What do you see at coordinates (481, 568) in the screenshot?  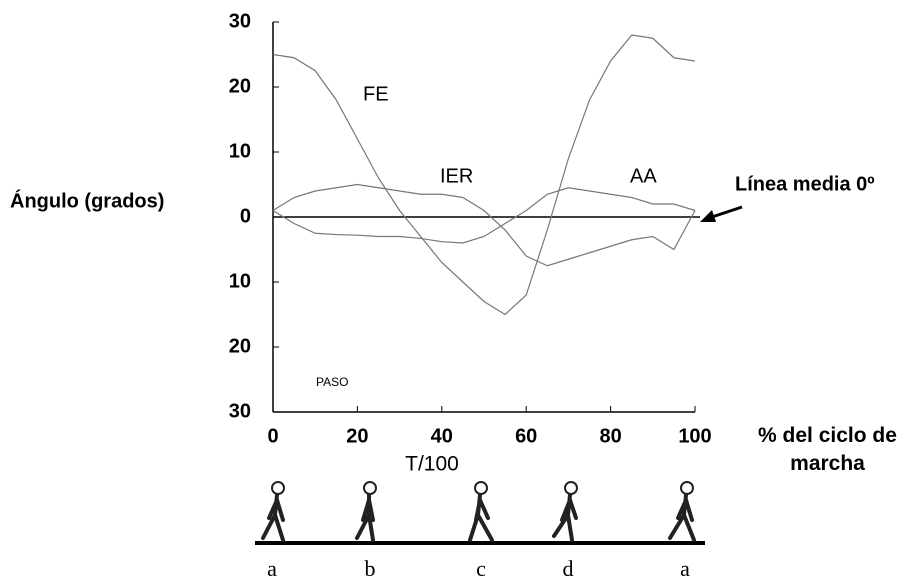 I see `phase-label: c` at bounding box center [481, 568].